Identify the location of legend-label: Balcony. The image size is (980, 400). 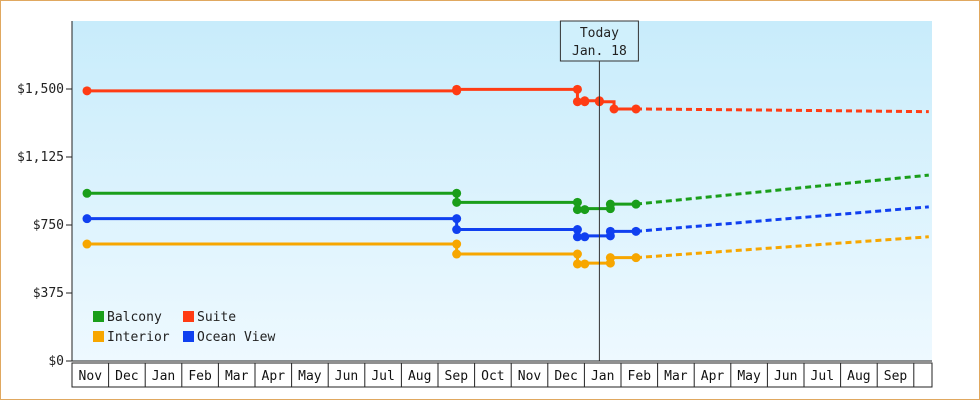
(134, 317).